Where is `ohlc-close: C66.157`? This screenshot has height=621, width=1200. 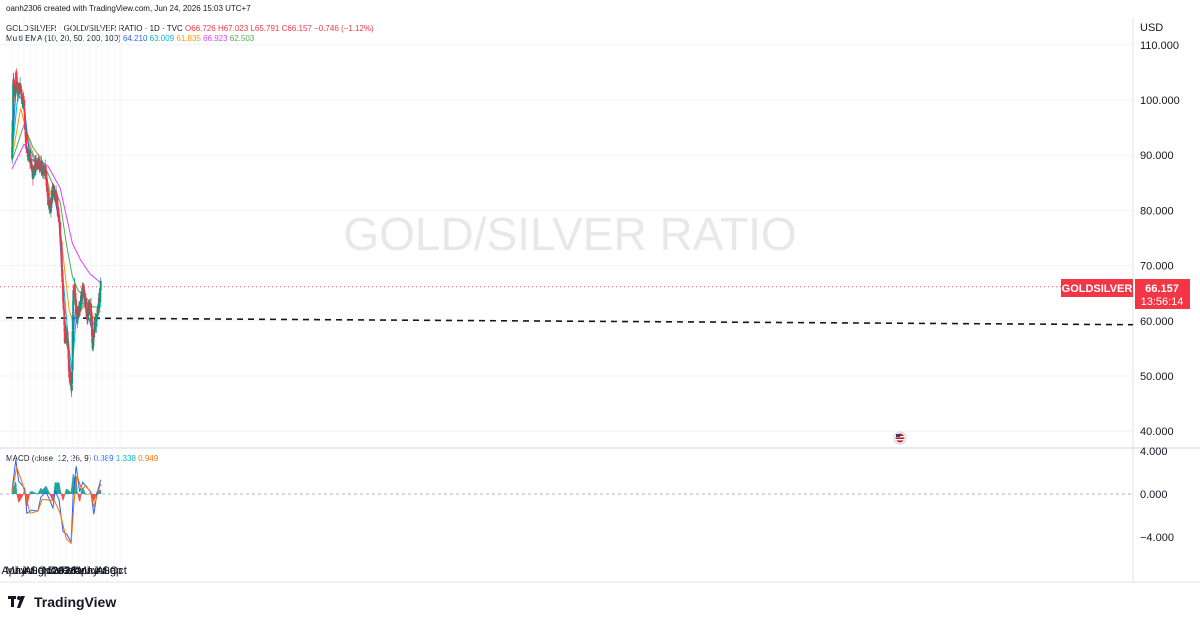
ohlc-close: C66.157 is located at coordinates (296, 28).